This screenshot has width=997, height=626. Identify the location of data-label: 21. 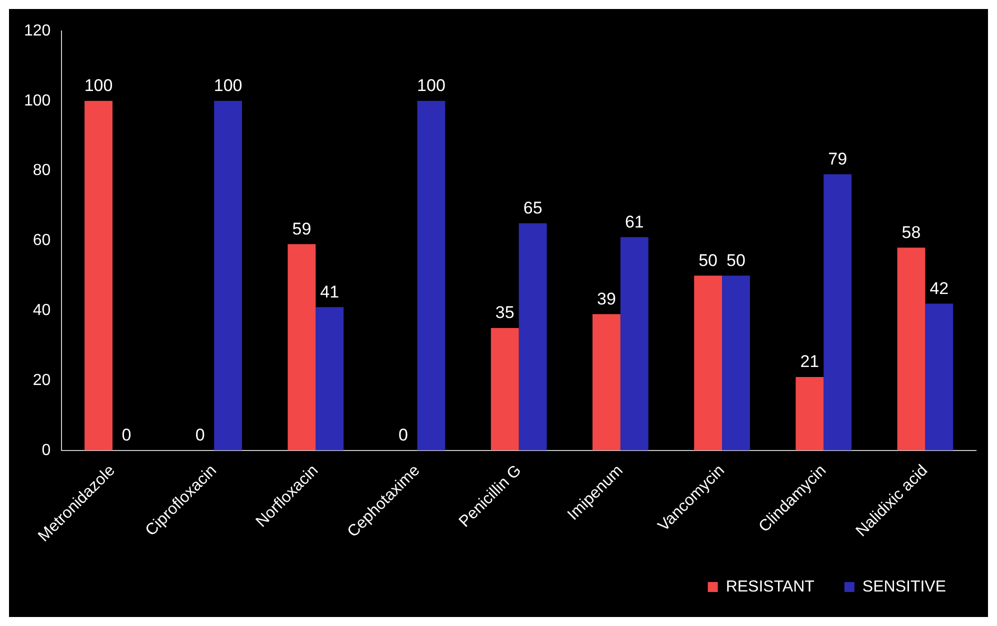
(810, 362).